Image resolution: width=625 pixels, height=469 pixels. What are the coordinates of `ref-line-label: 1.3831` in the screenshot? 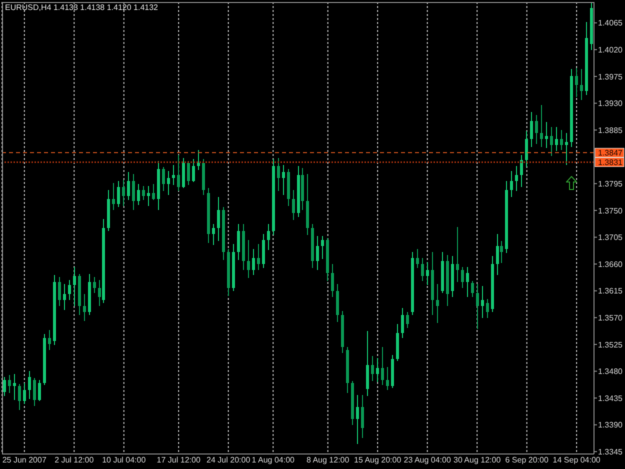 It's located at (611, 163).